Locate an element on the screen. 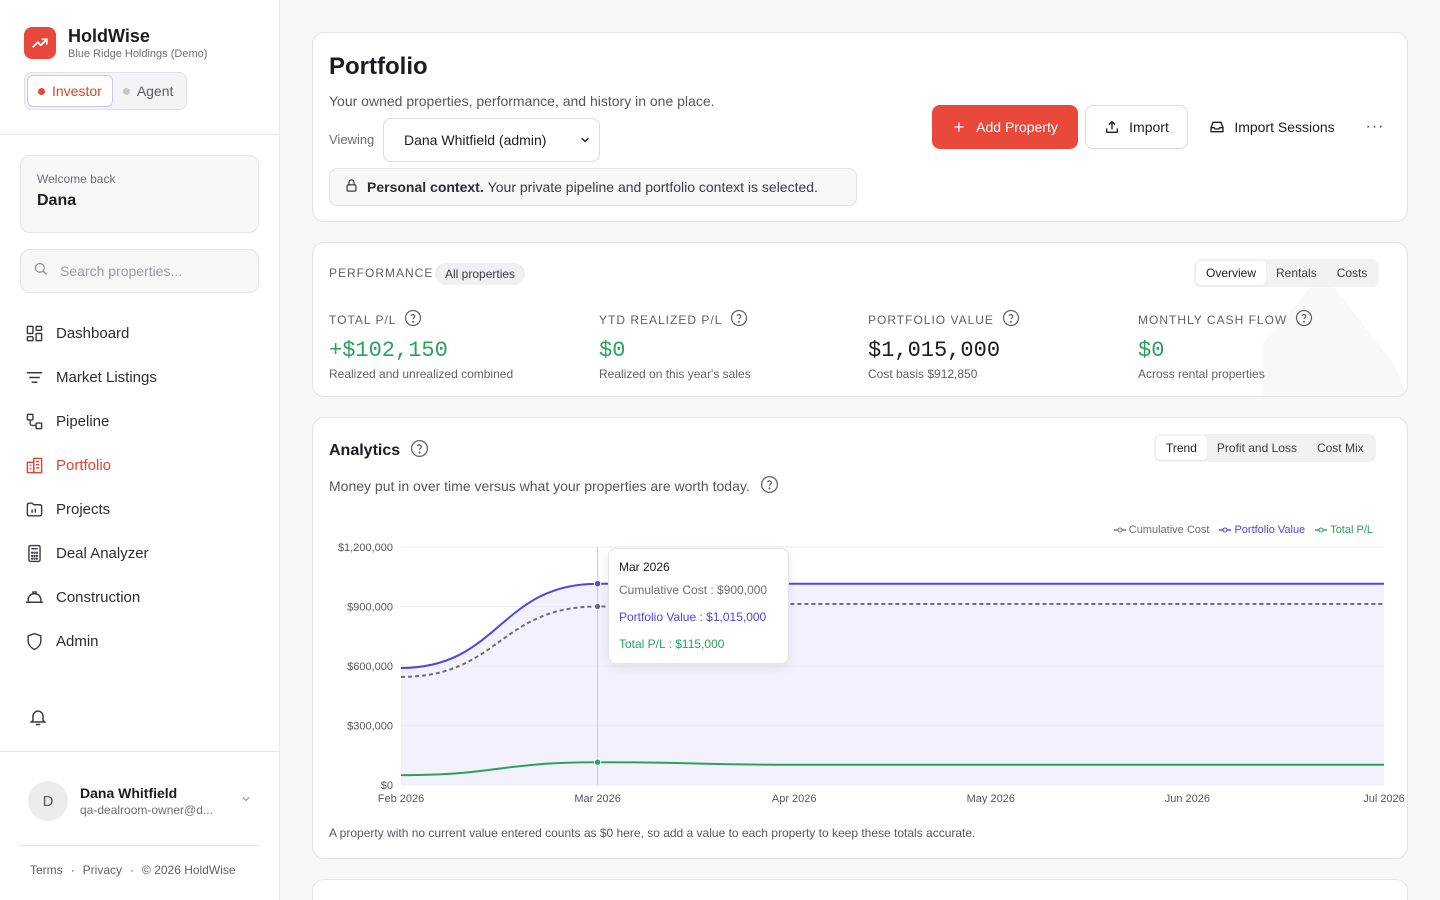 Image resolution: width=1440 pixels, height=900 pixels. investor-mode-button: Investor is located at coordinates (70, 91).